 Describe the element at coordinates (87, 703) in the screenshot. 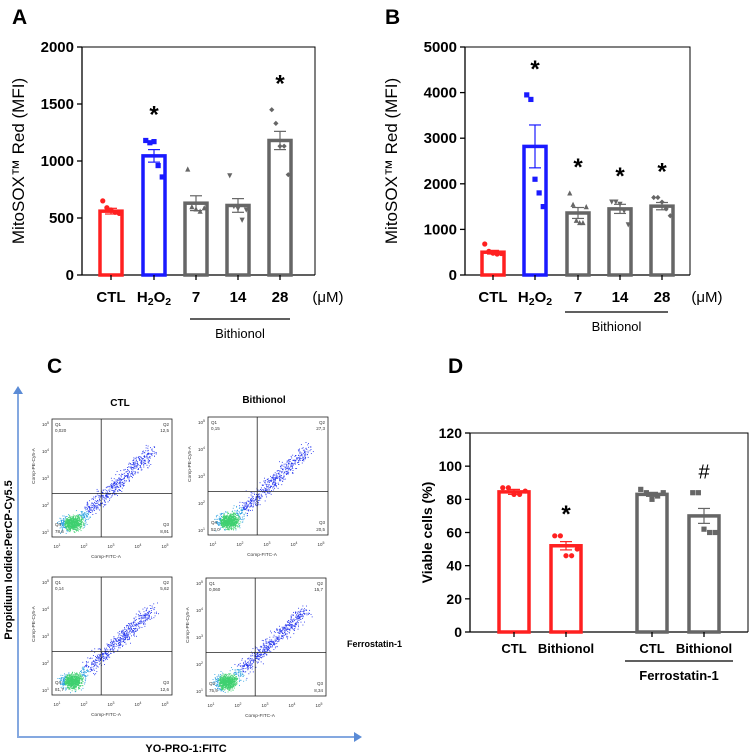

I see `tick-exponent: 2` at that location.